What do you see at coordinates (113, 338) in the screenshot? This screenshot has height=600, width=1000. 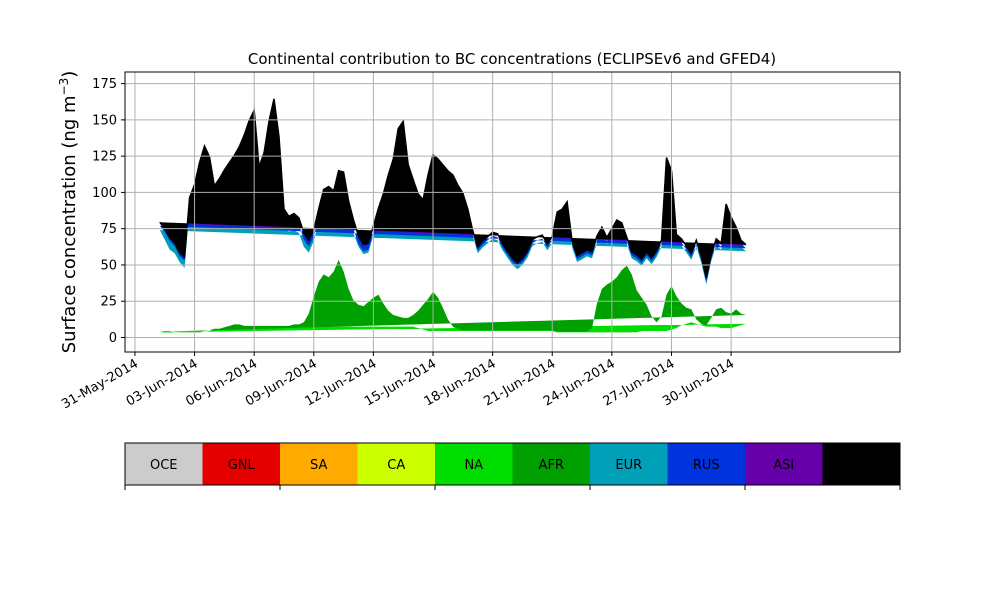 I see `y-tick-label: 0` at bounding box center [113, 338].